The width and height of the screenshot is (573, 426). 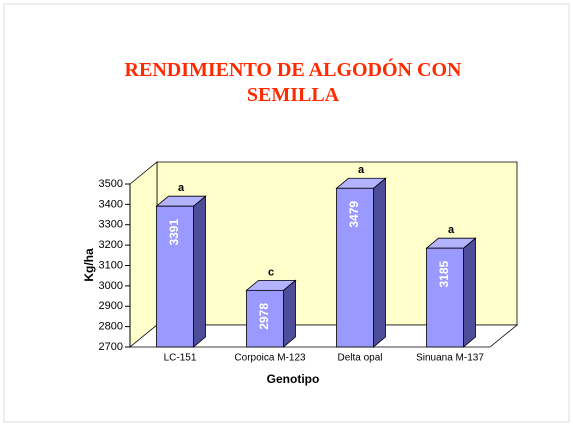 What do you see at coordinates (180, 358) in the screenshot?
I see `x-tick-label: LC-151` at bounding box center [180, 358].